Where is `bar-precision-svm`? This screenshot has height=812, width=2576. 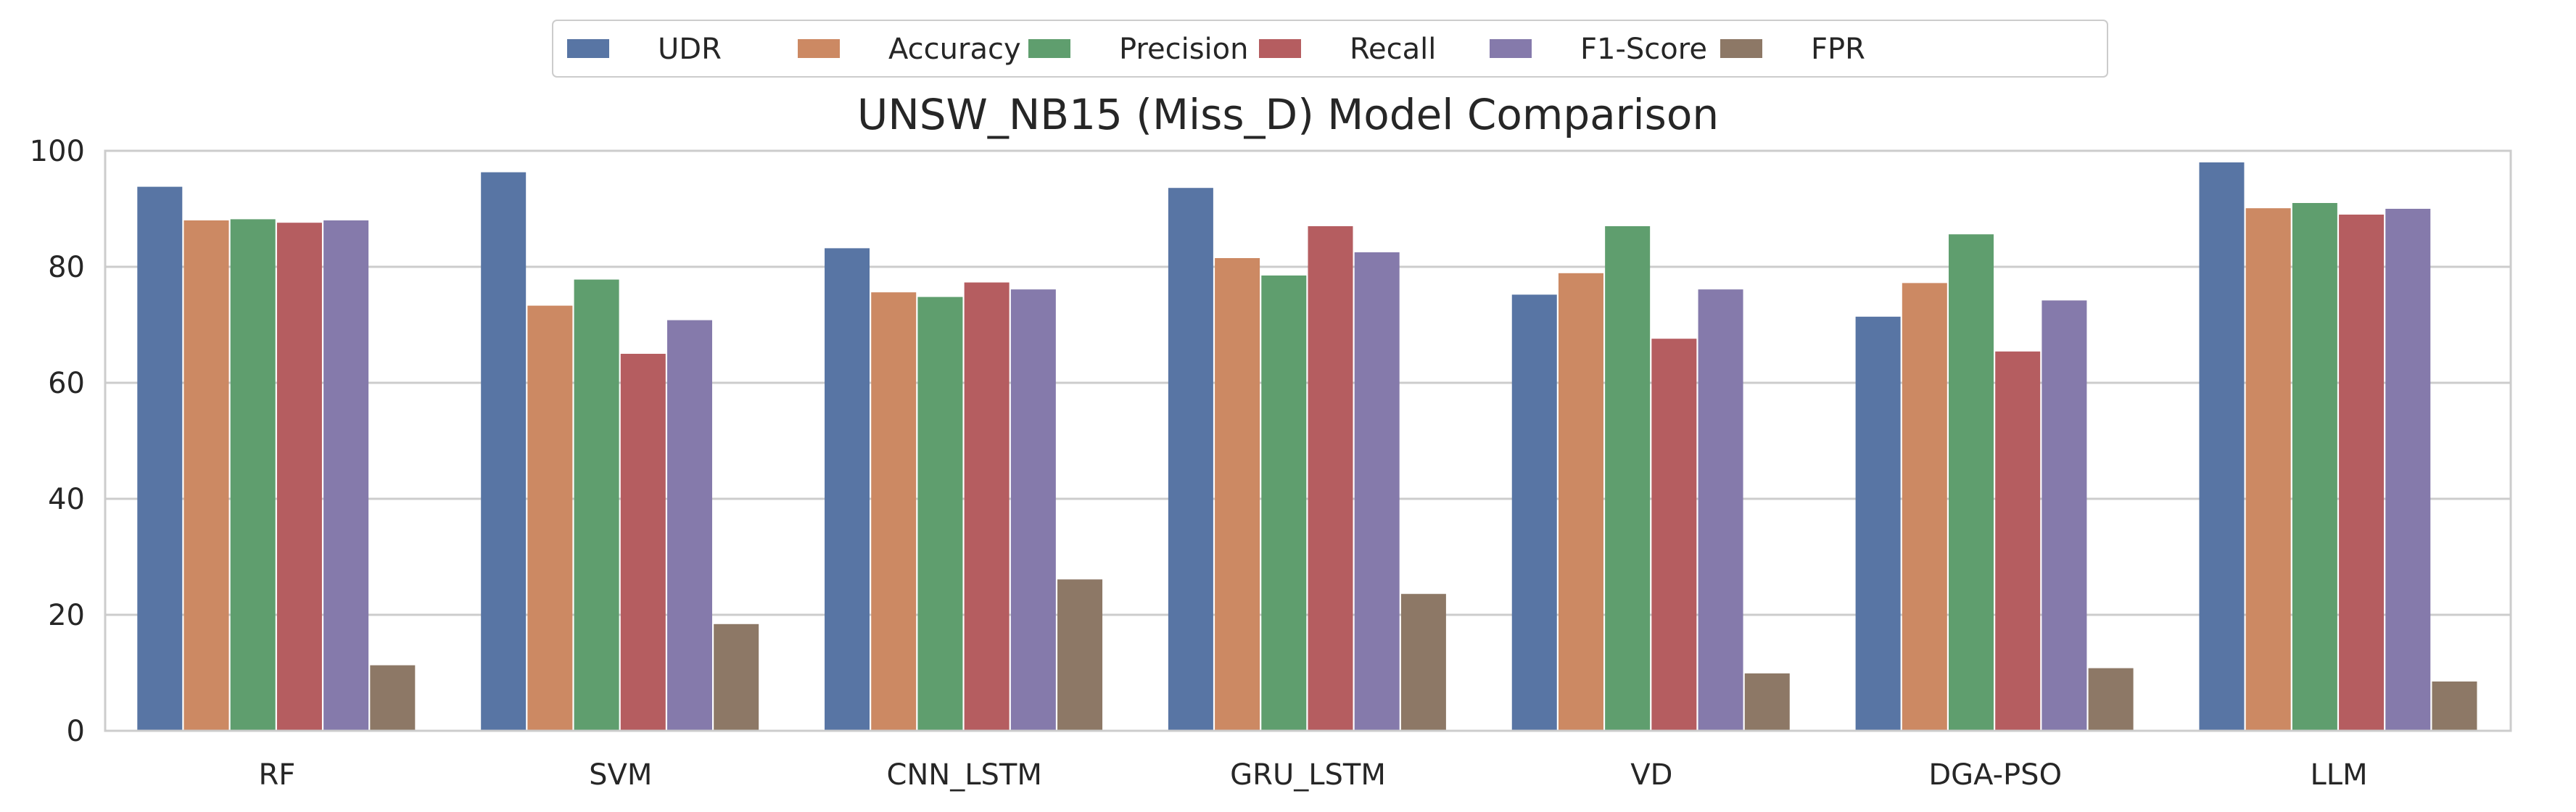 bar-precision-svm is located at coordinates (596, 505).